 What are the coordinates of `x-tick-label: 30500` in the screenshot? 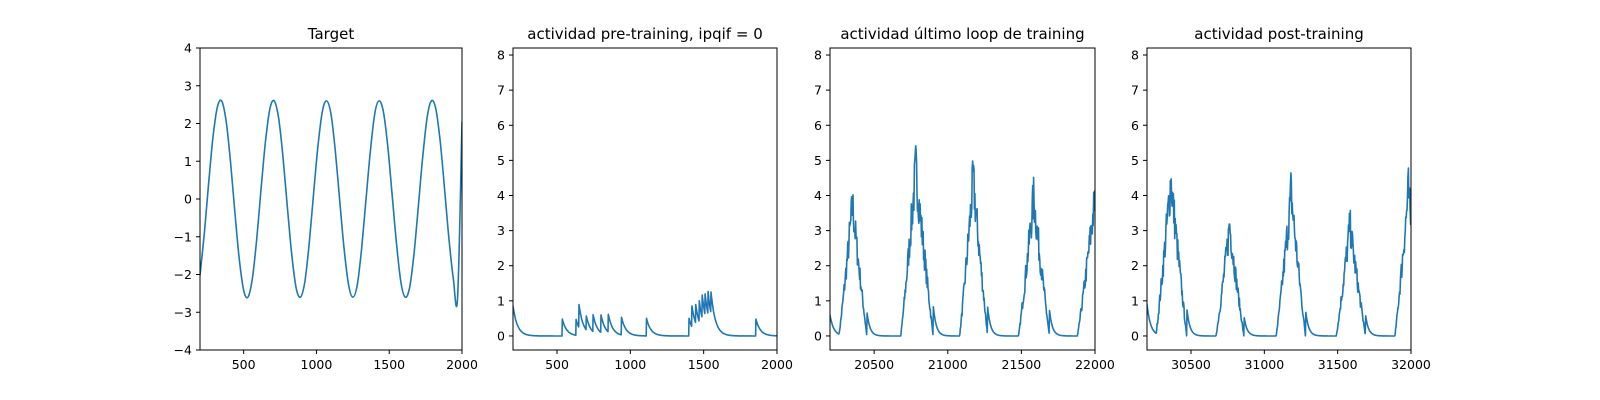 It's located at (1191, 364).